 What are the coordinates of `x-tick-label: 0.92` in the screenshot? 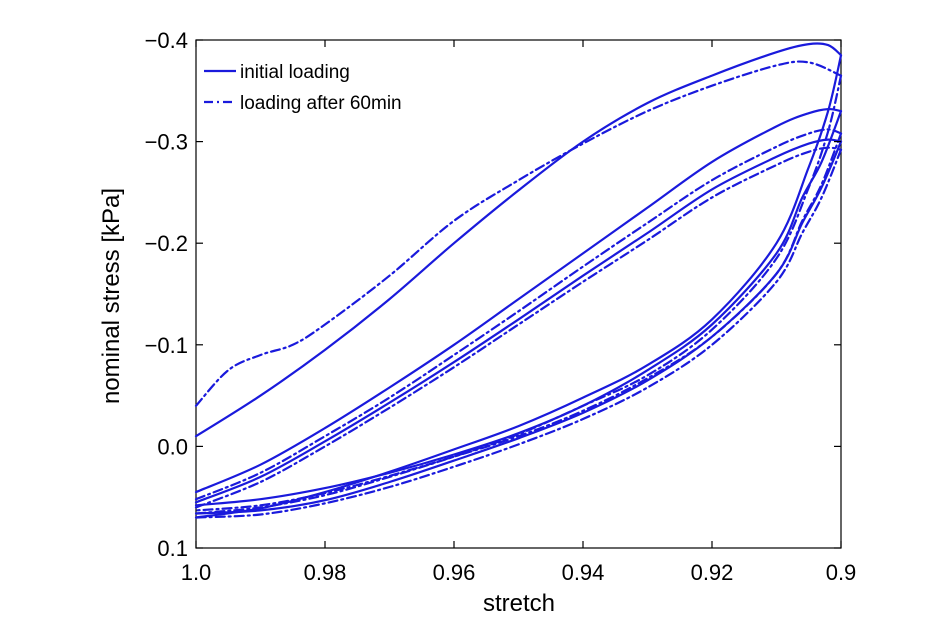 It's located at (712, 572).